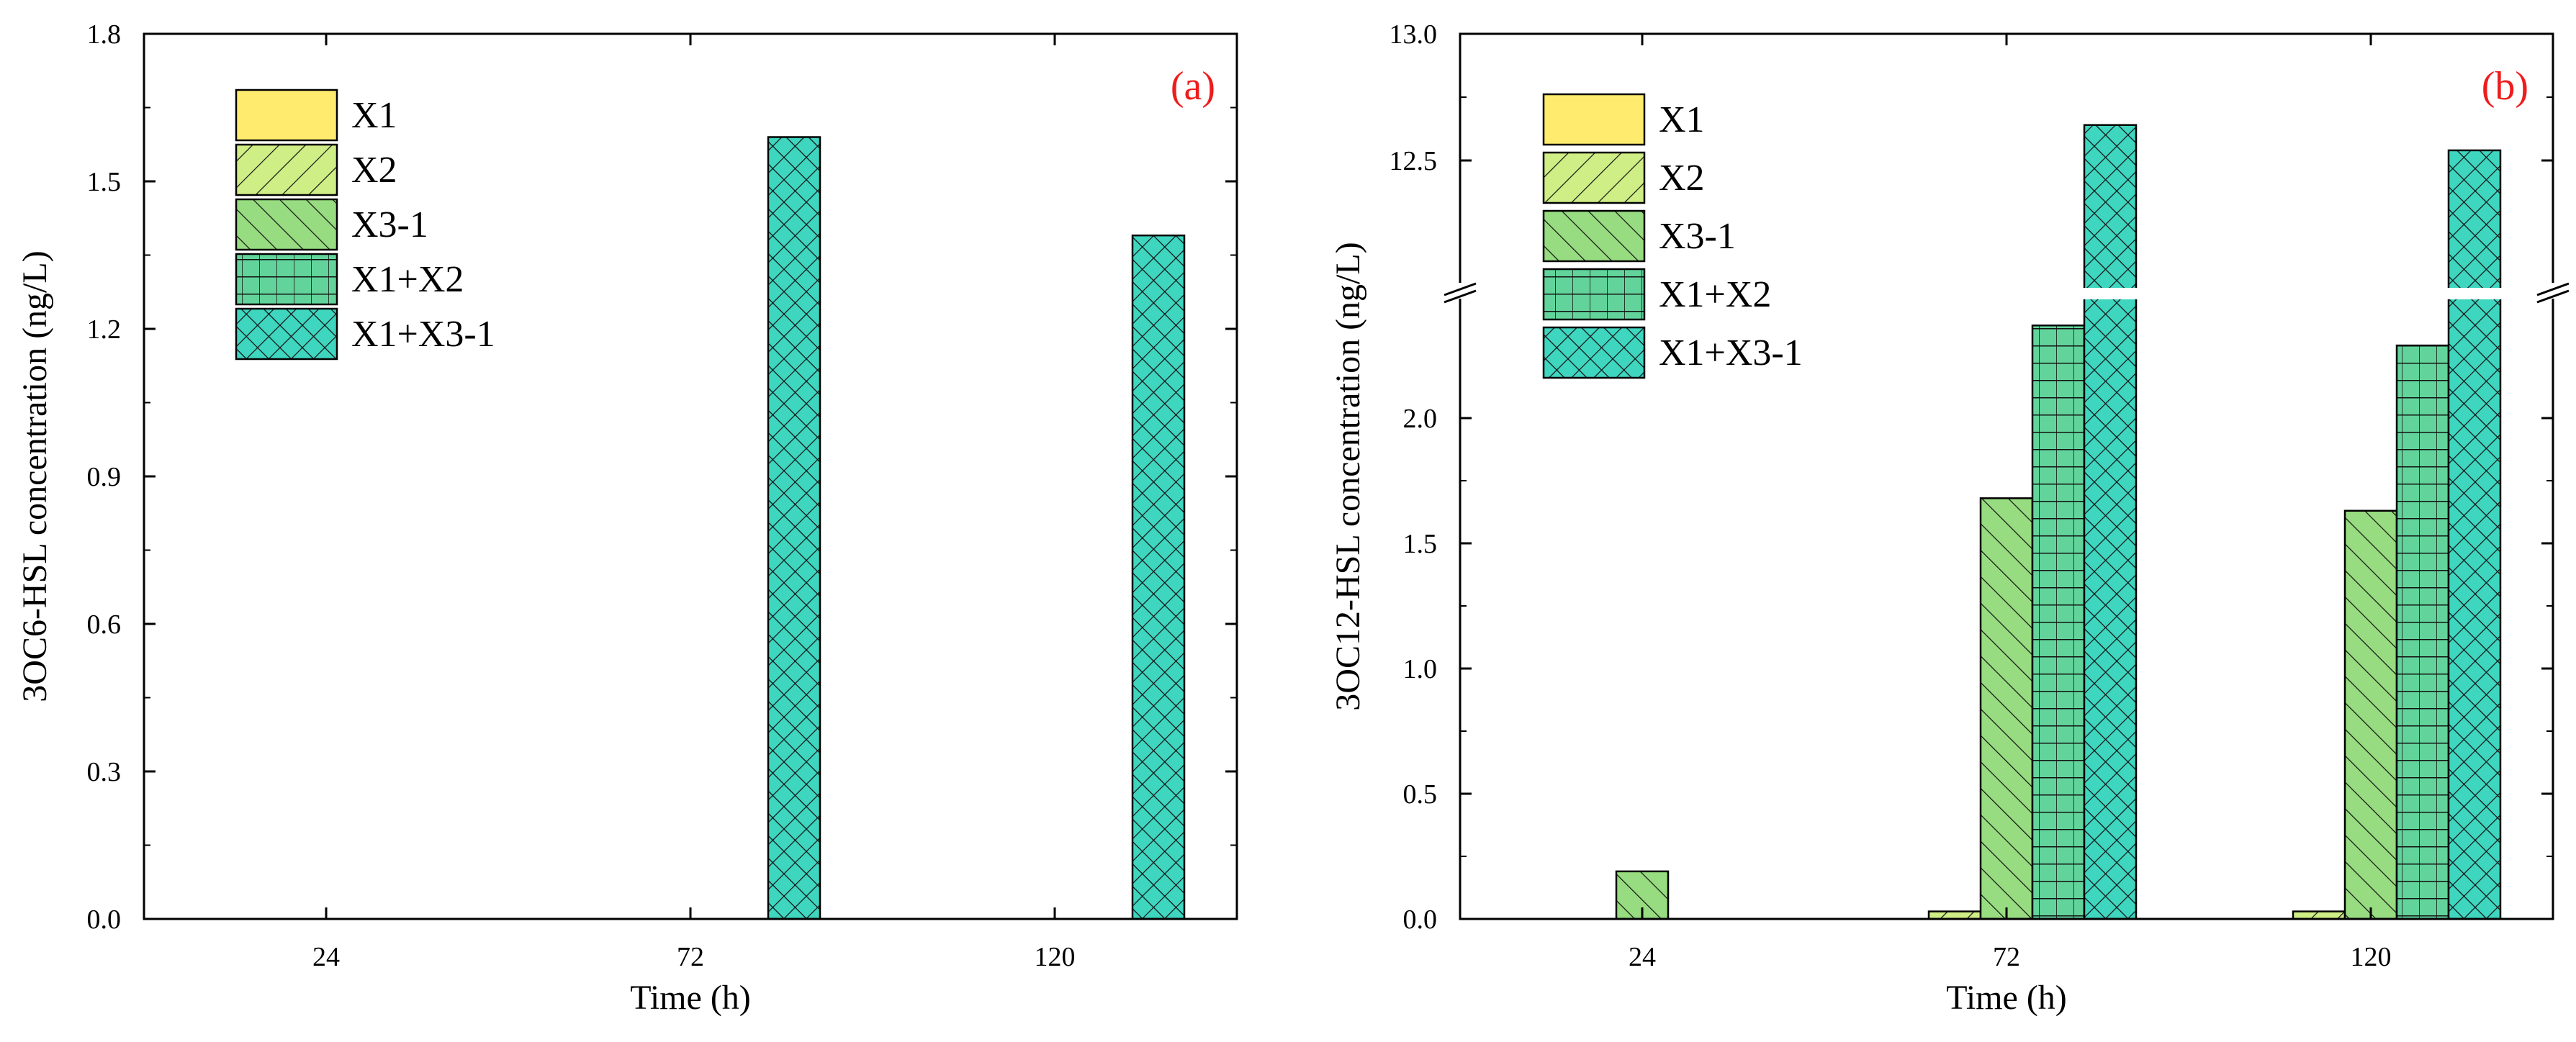 The height and width of the screenshot is (1042, 2576). I want to click on panel-b-legend: X1 X2 X3-1 X1+X2 X1+X3-1, so click(1672, 236).